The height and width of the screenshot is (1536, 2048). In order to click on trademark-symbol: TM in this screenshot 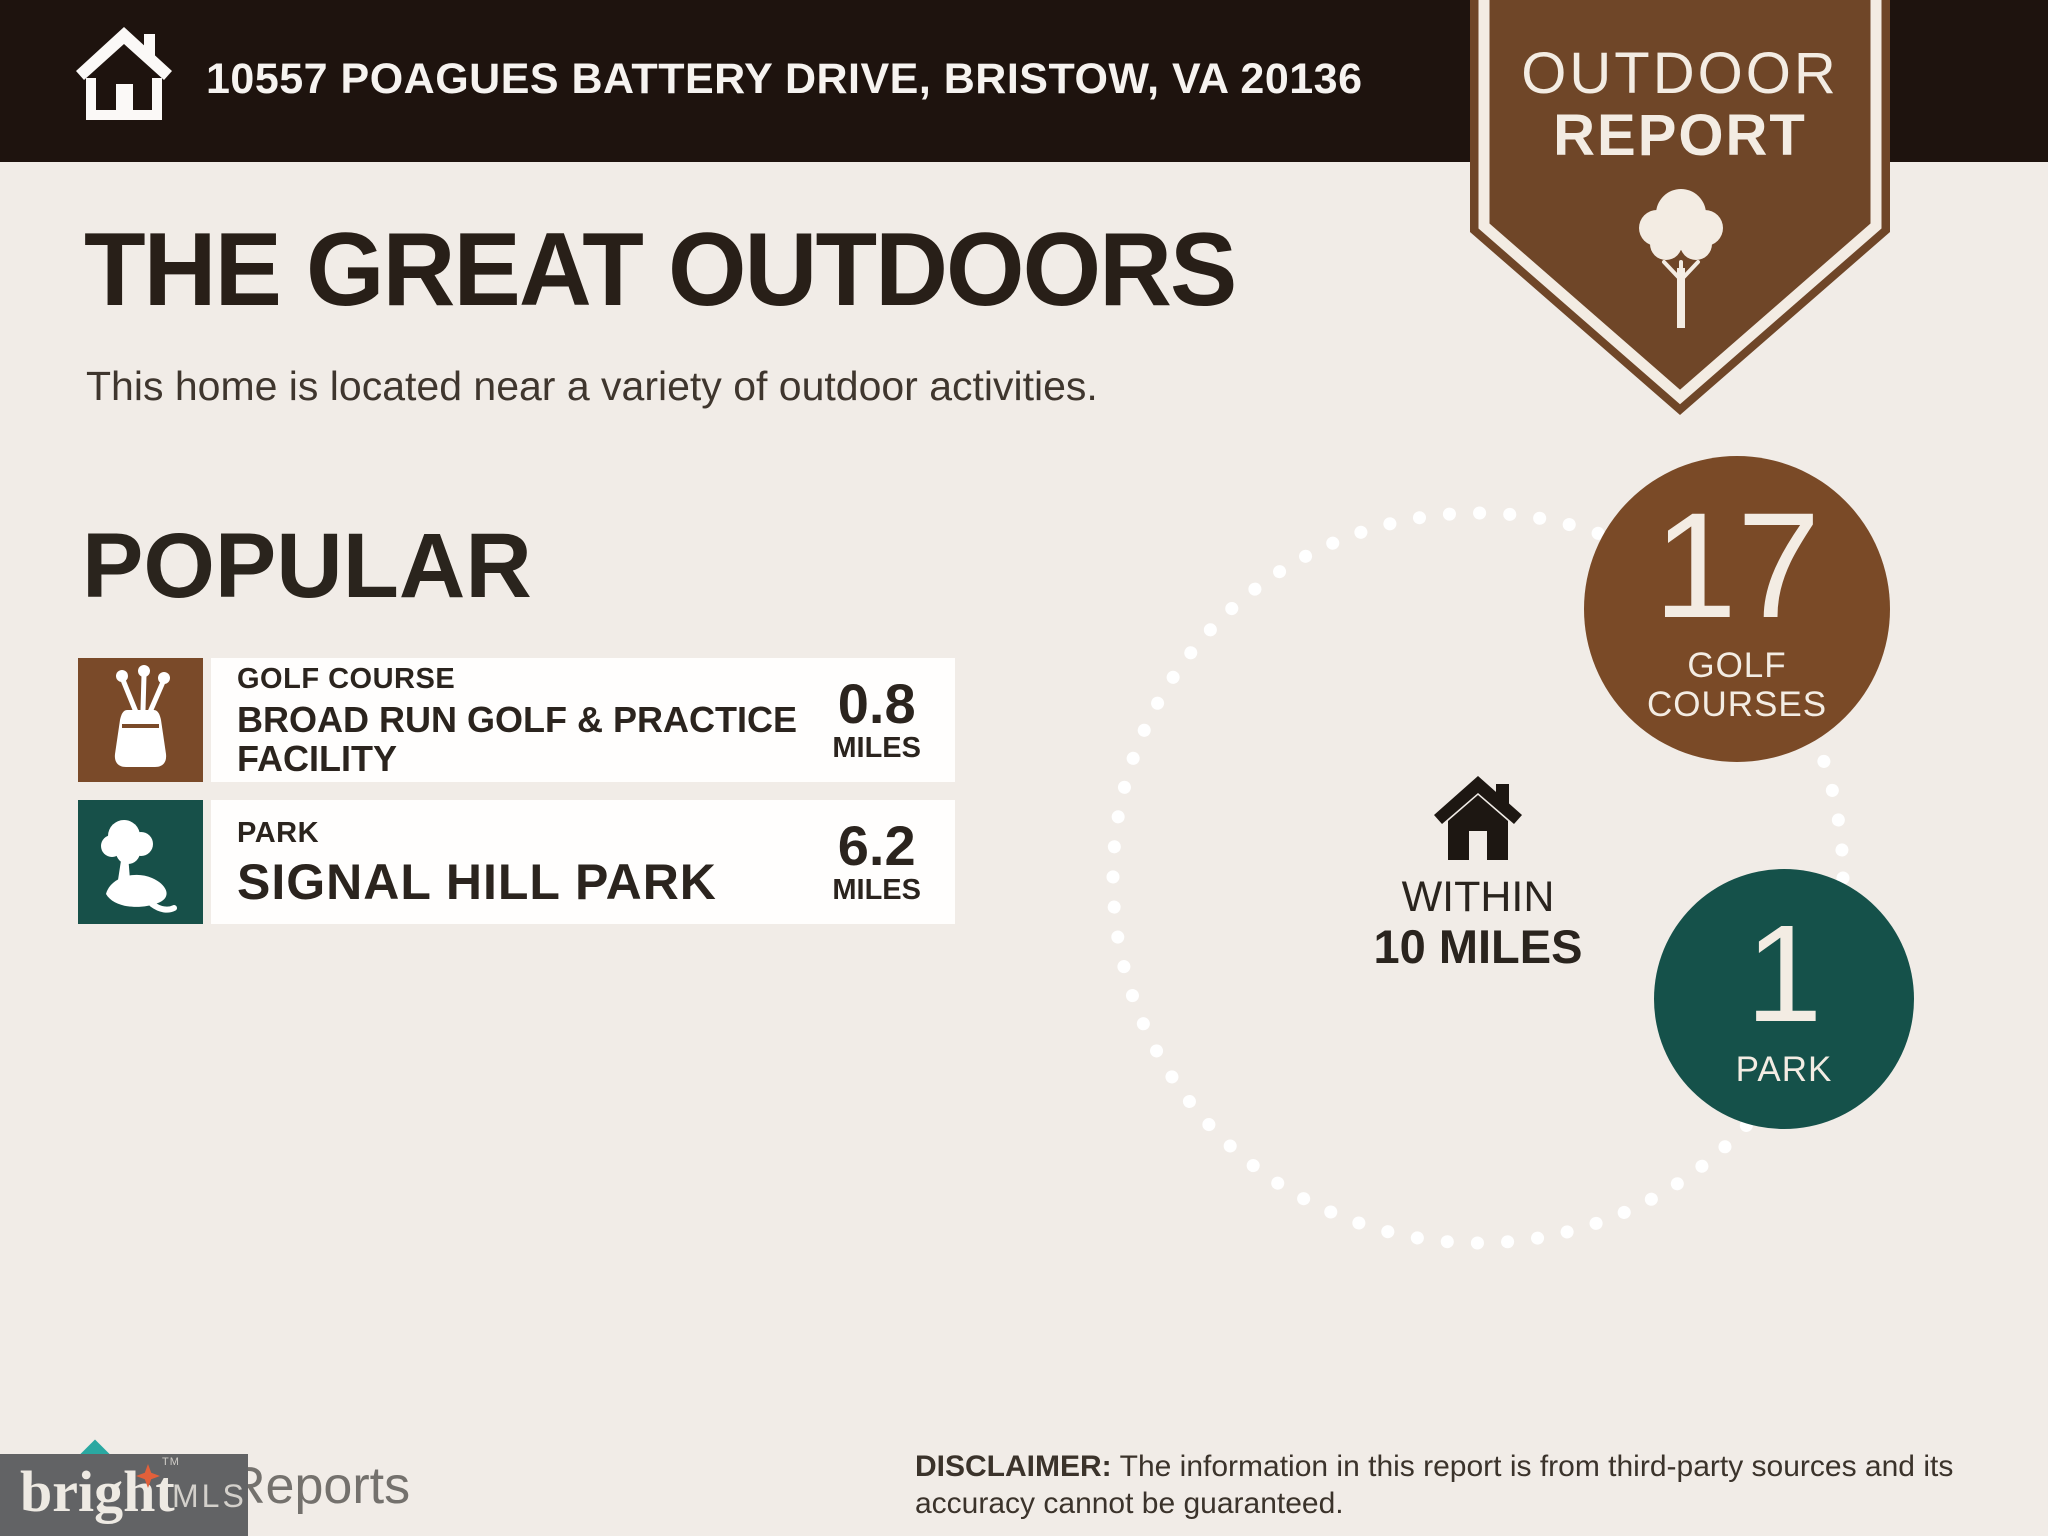, I will do `click(171, 1462)`.